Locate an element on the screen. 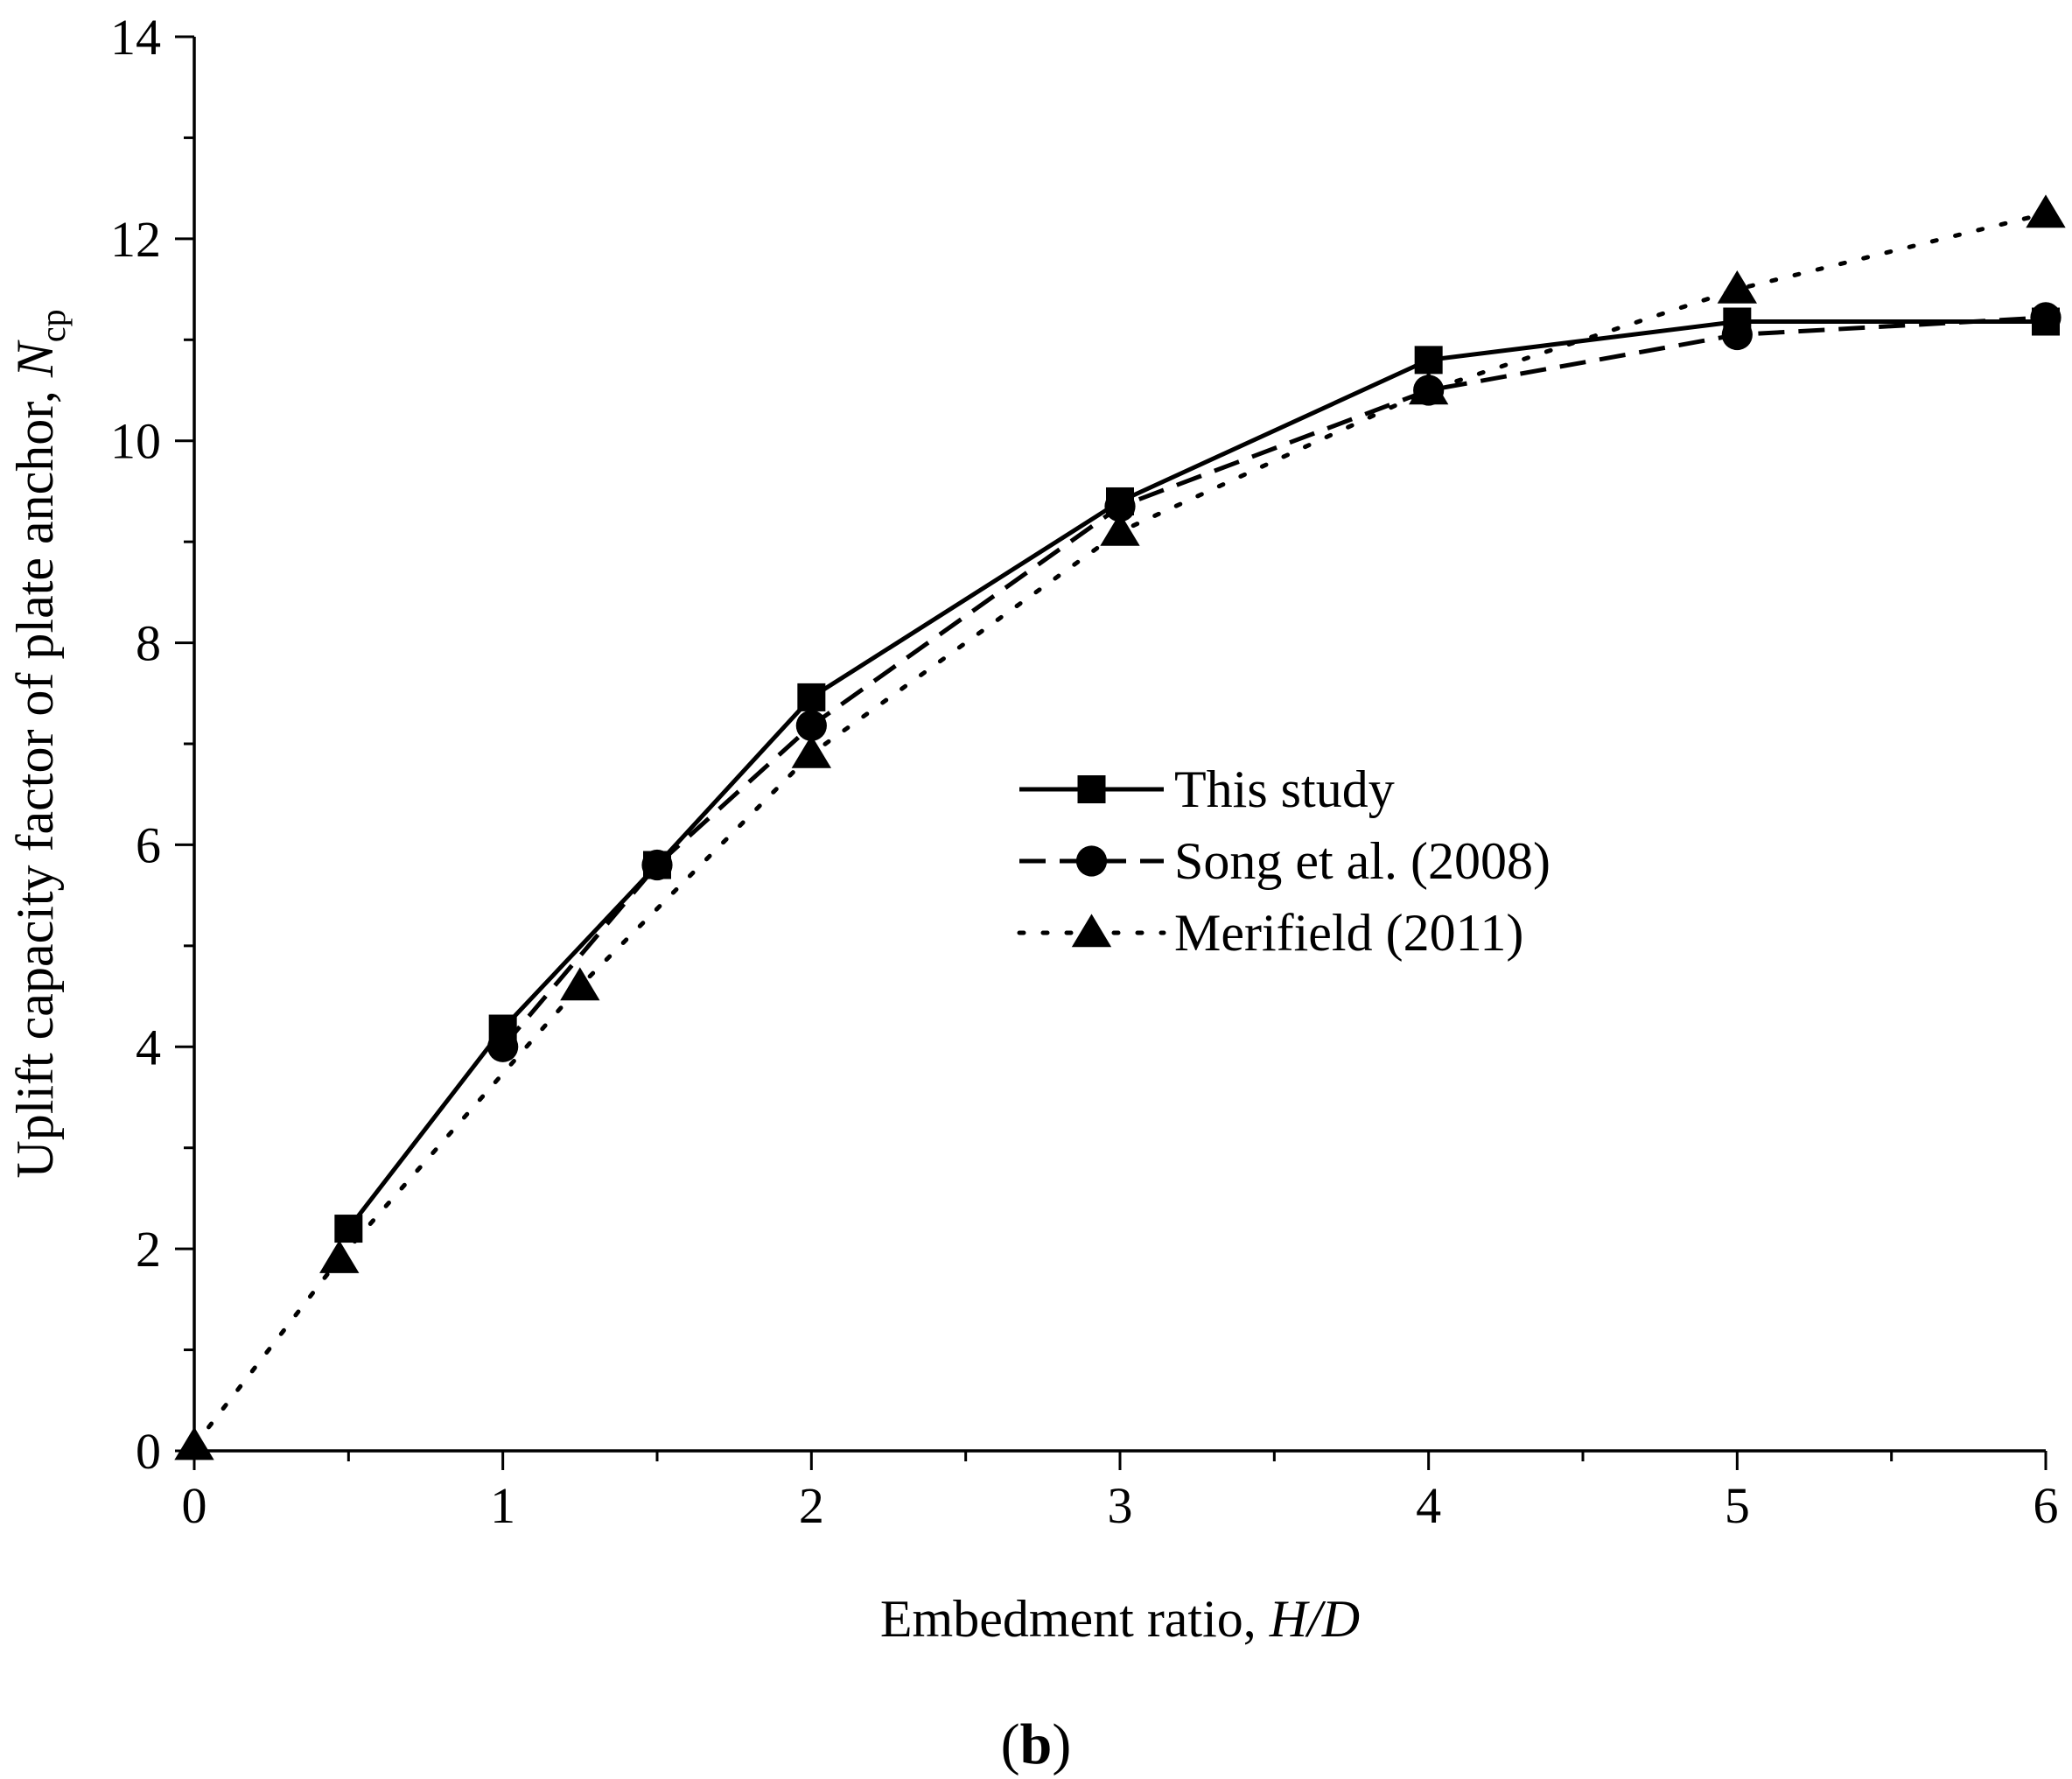 The image size is (2072, 1779). x-axis-label: Embedment ratio, H/D is located at coordinates (1120, 1619).